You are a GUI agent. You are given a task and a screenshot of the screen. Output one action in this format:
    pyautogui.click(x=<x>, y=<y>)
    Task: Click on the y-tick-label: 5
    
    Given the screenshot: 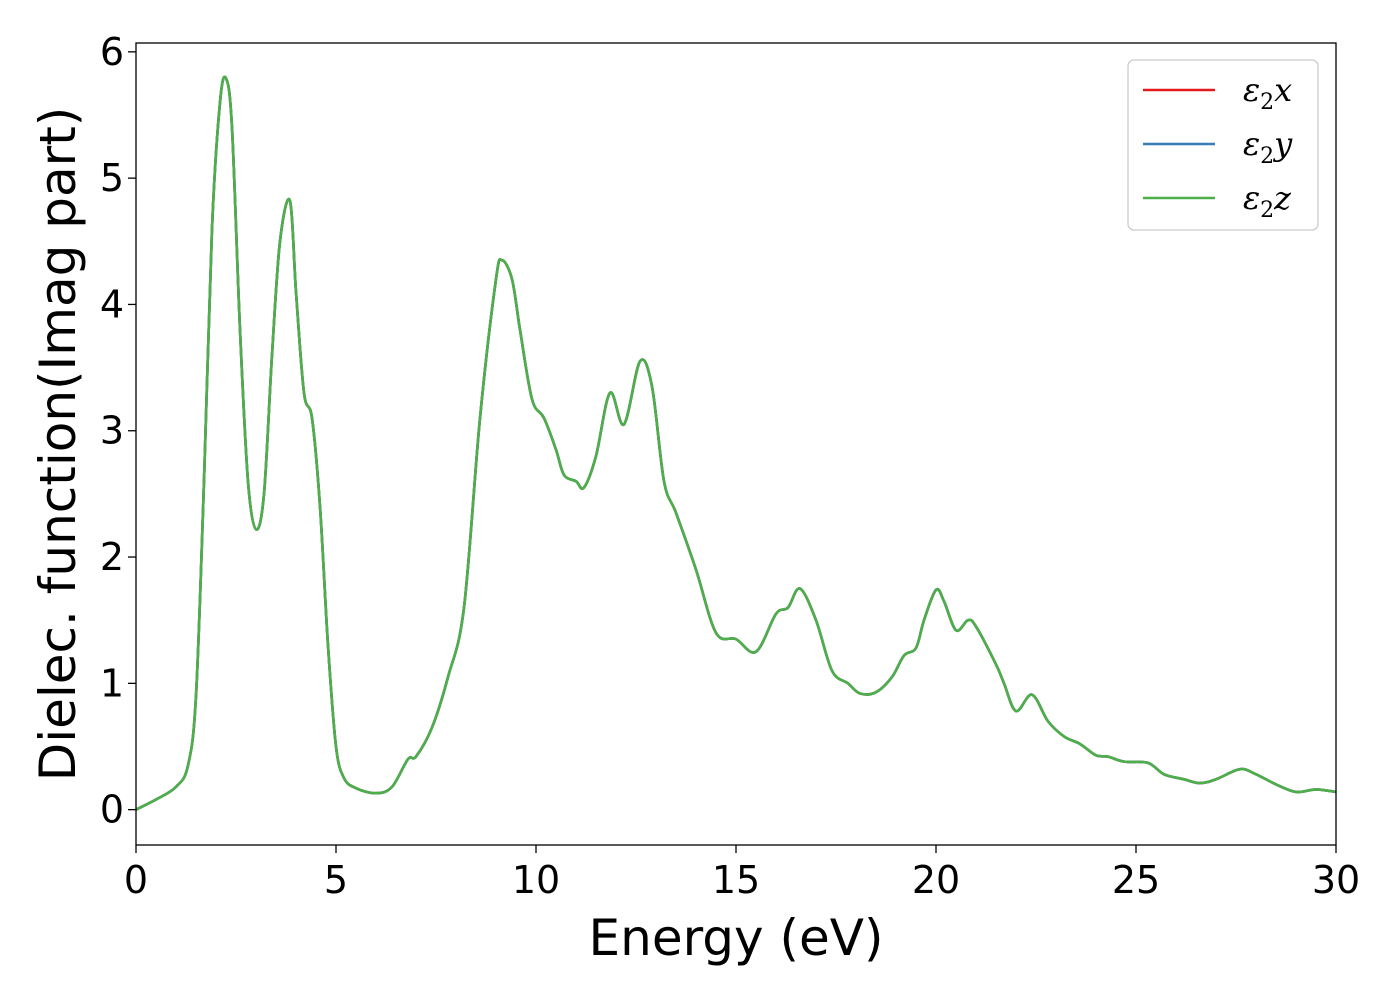 What is the action you would take?
    pyautogui.click(x=112, y=178)
    